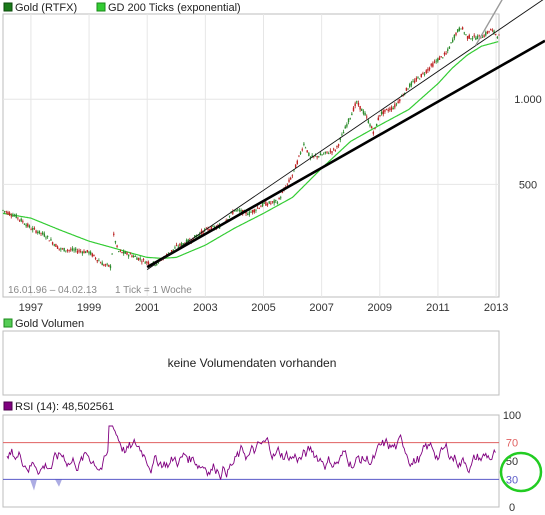 The height and width of the screenshot is (515, 545). What do you see at coordinates (46, 485) in the screenshot?
I see `rsi-oversold-fill` at bounding box center [46, 485].